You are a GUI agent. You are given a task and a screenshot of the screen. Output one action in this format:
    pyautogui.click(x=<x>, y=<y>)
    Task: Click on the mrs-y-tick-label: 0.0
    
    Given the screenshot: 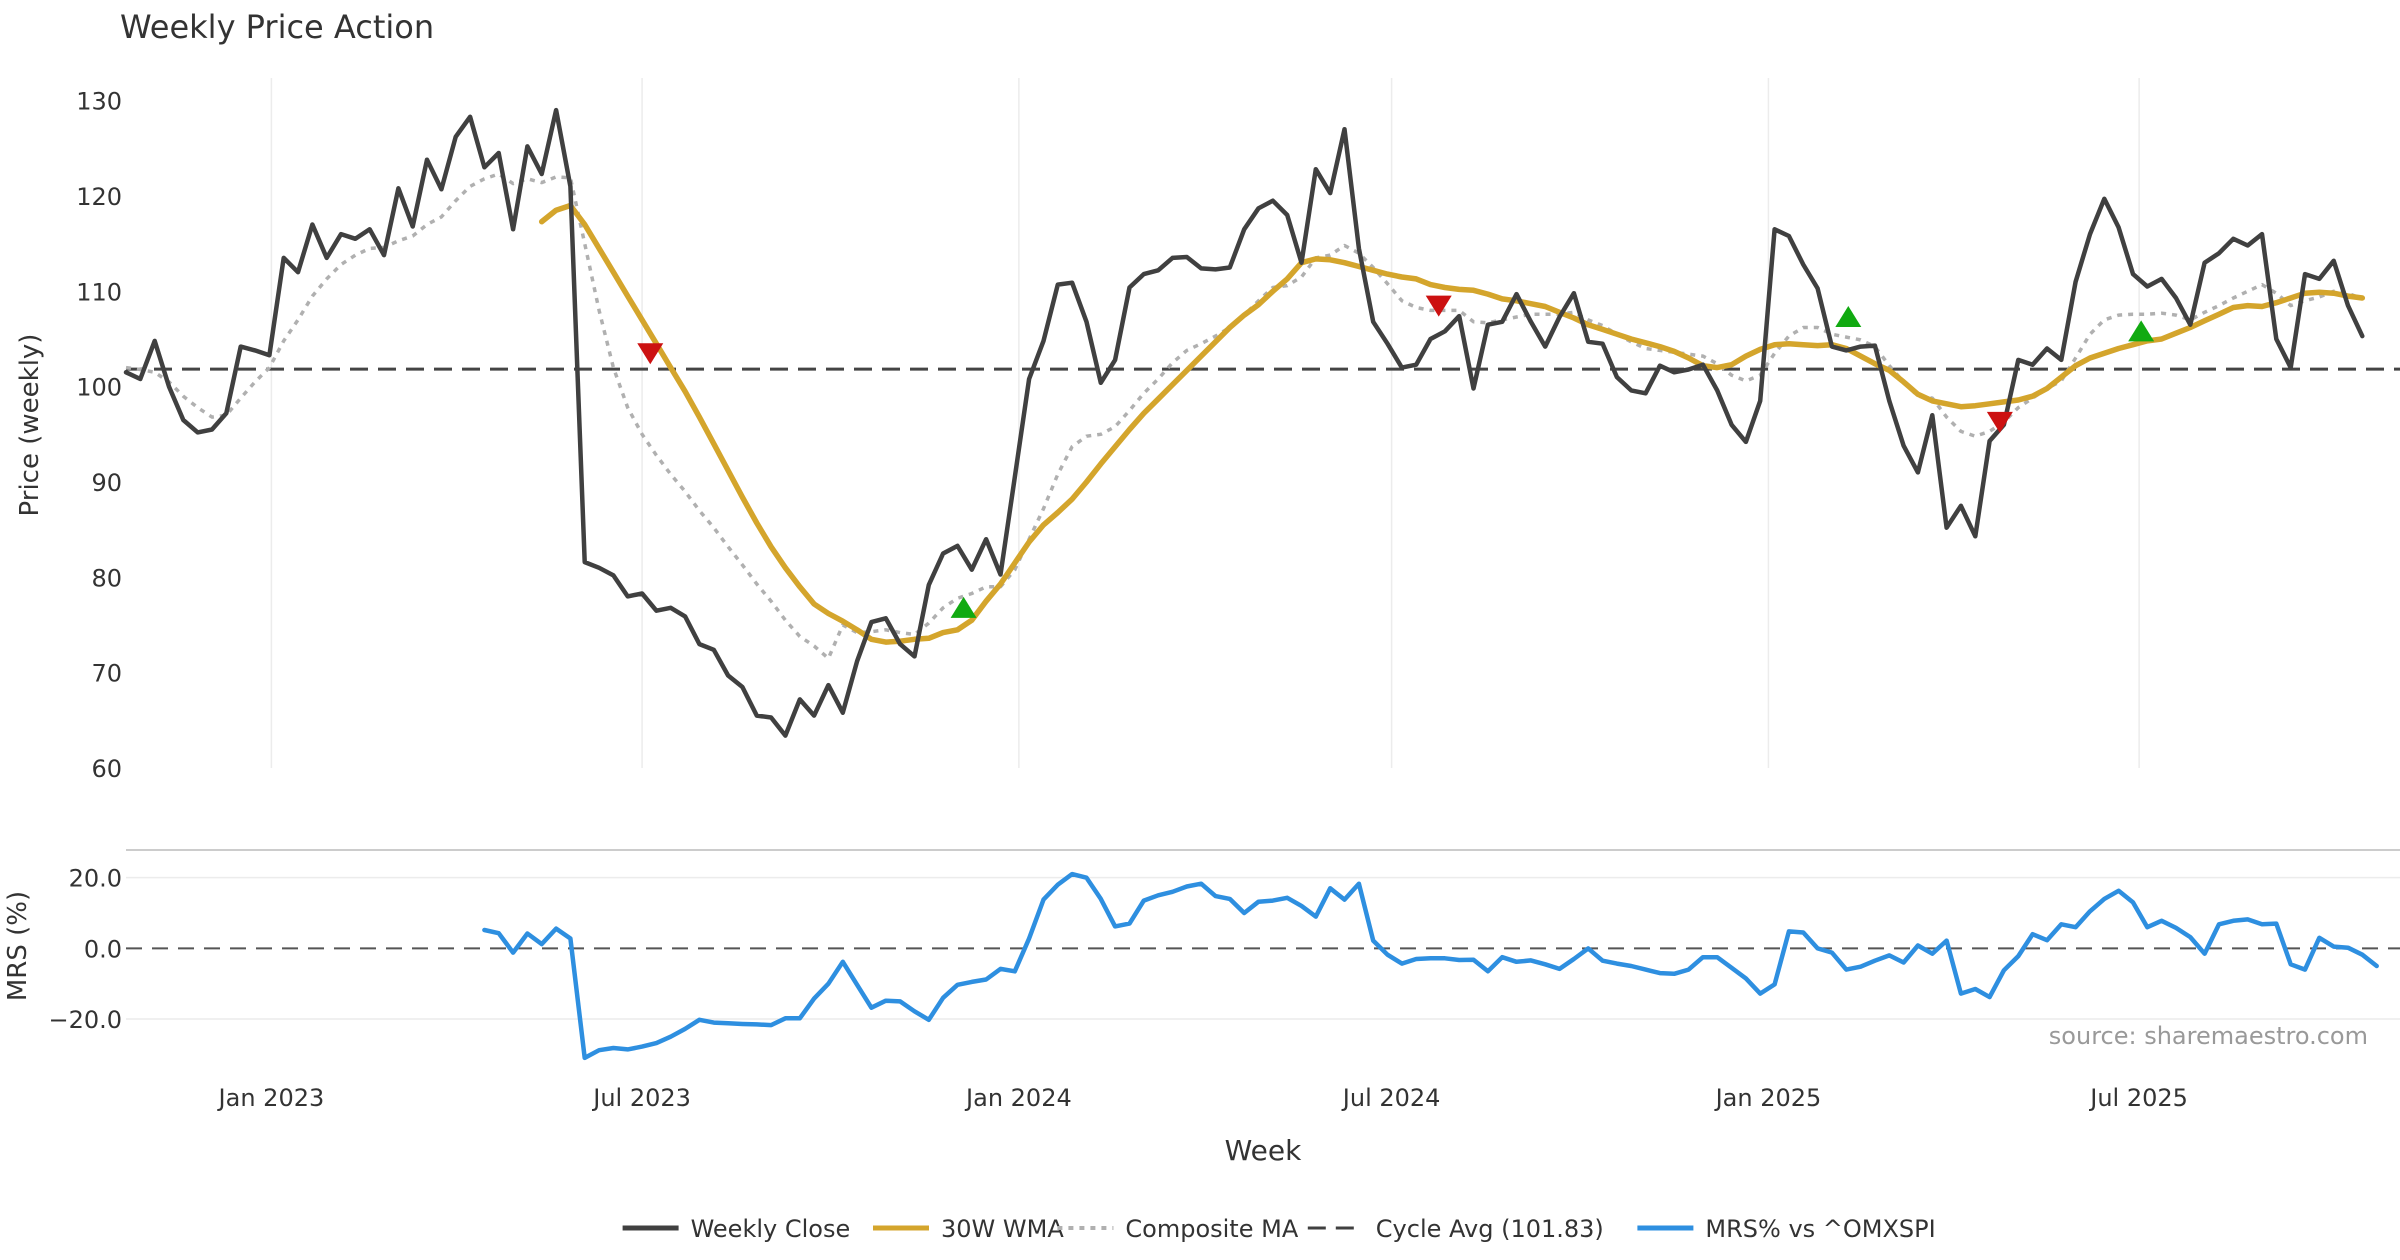 What is the action you would take?
    pyautogui.click(x=103, y=949)
    